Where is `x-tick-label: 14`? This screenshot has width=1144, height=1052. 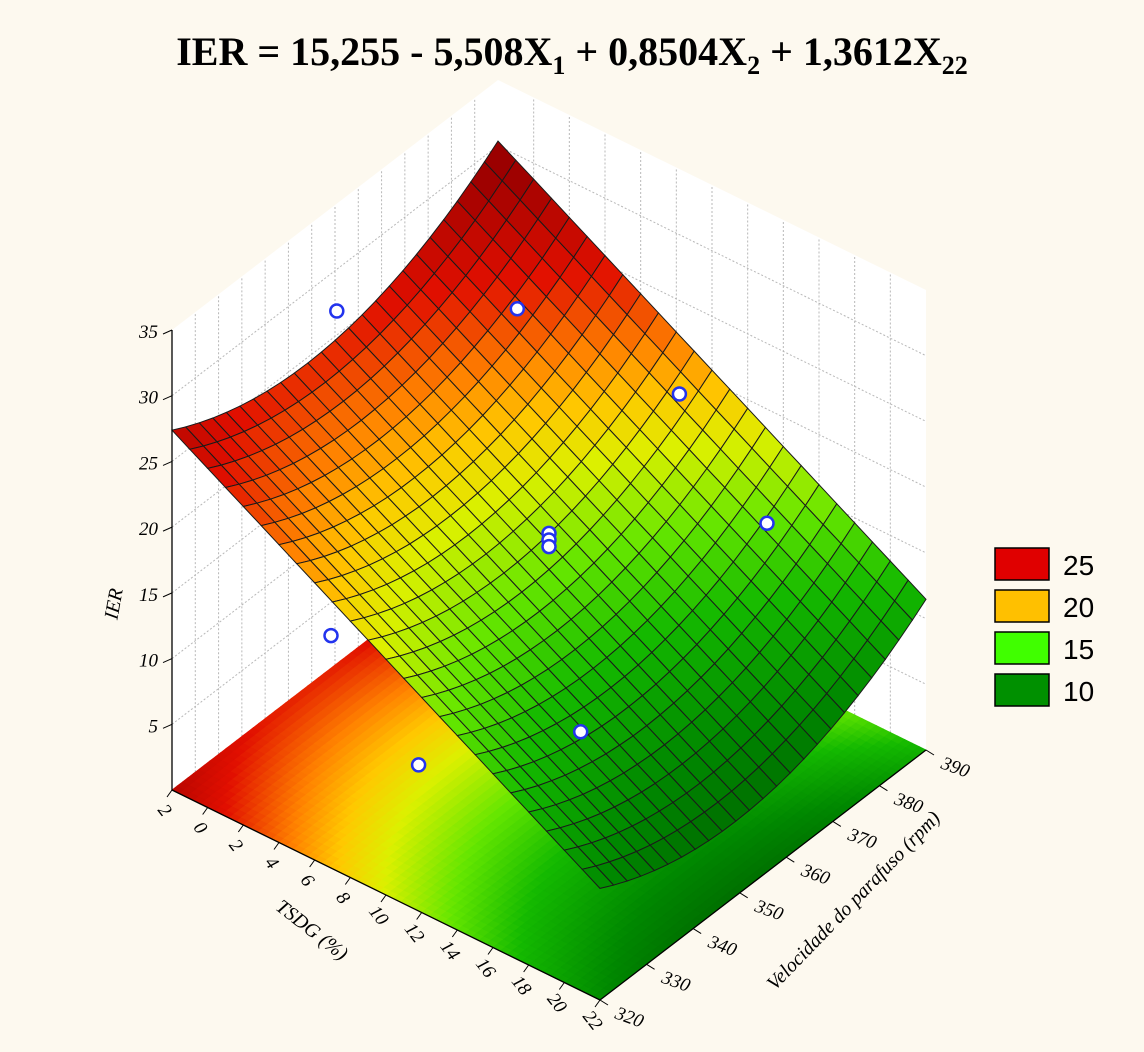
x-tick-label: 14 is located at coordinates (450, 951).